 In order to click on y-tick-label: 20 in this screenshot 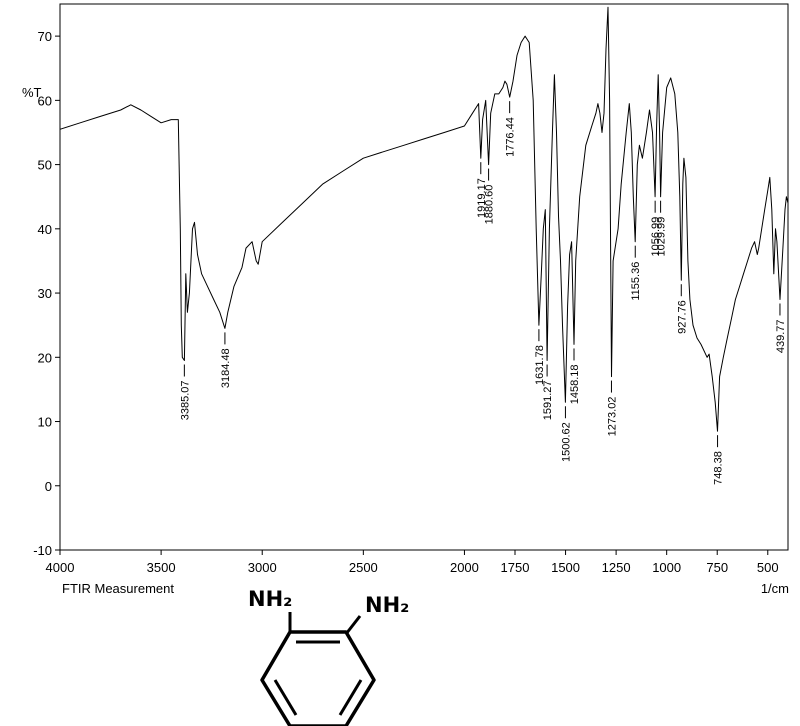, I will do `click(45, 357)`.